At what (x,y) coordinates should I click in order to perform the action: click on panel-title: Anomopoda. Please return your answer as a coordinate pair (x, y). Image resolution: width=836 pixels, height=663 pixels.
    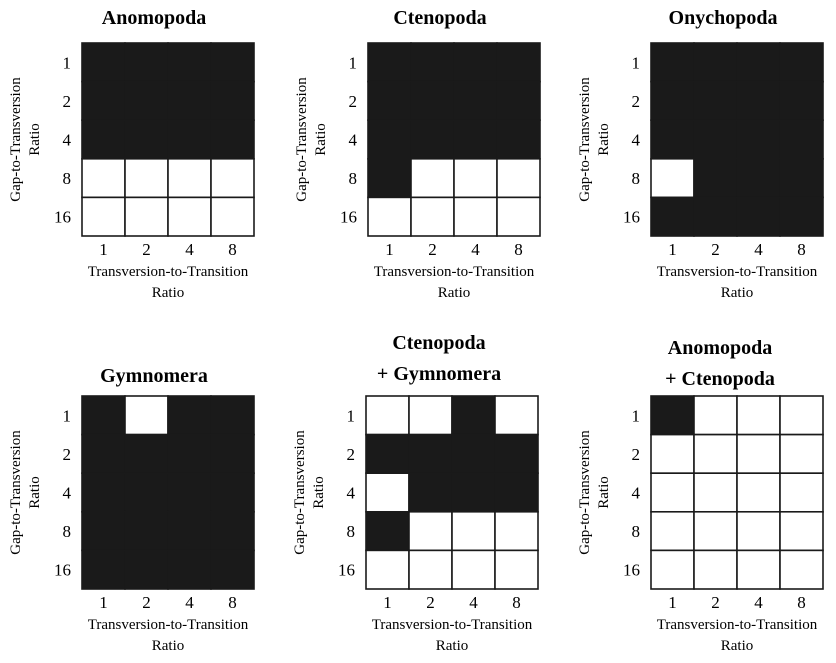
    Looking at the image, I should click on (720, 348).